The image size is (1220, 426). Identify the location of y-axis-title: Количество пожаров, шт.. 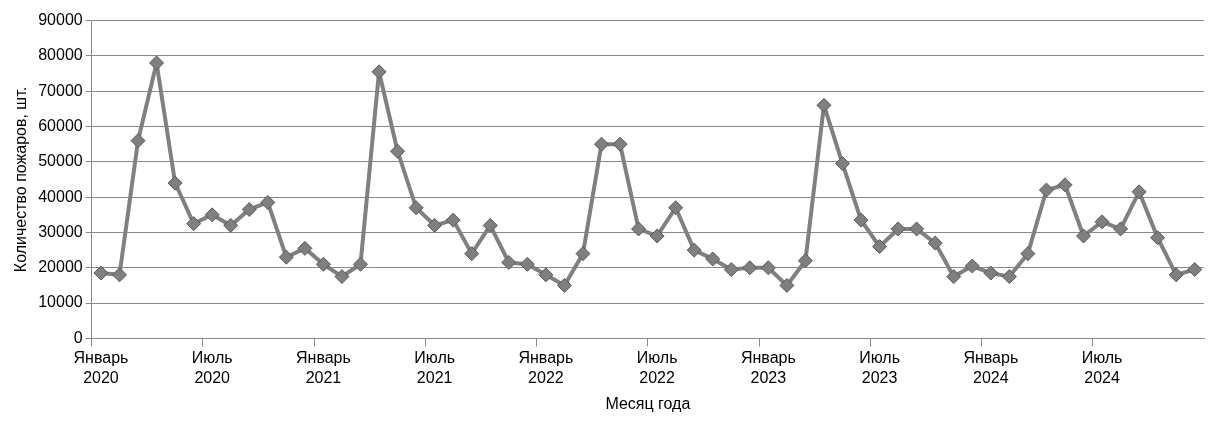
(21, 179).